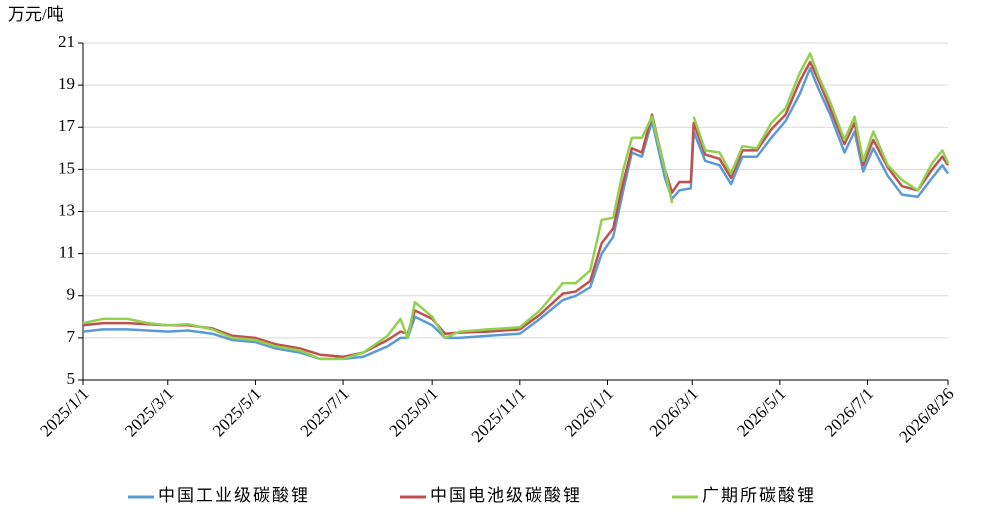  Describe the element at coordinates (64, 412) in the screenshot. I see `x-tick-label: 2025/1/1` at that location.